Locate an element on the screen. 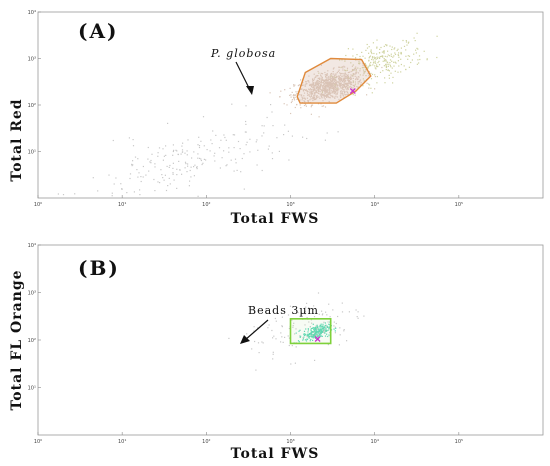 The image size is (550, 466). panel-b-y-ticks: 10¹ 10² 10³ 10⁴ is located at coordinates (34, 317).